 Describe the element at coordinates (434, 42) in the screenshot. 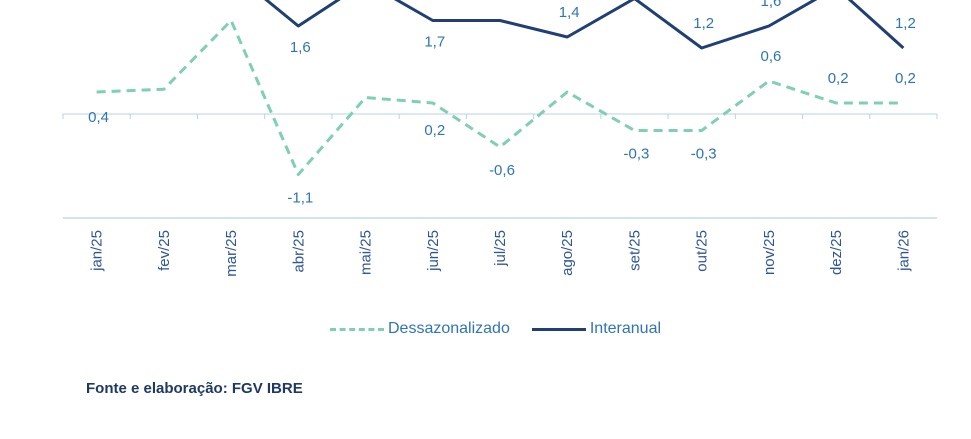

I see `data-label: 1,7` at that location.